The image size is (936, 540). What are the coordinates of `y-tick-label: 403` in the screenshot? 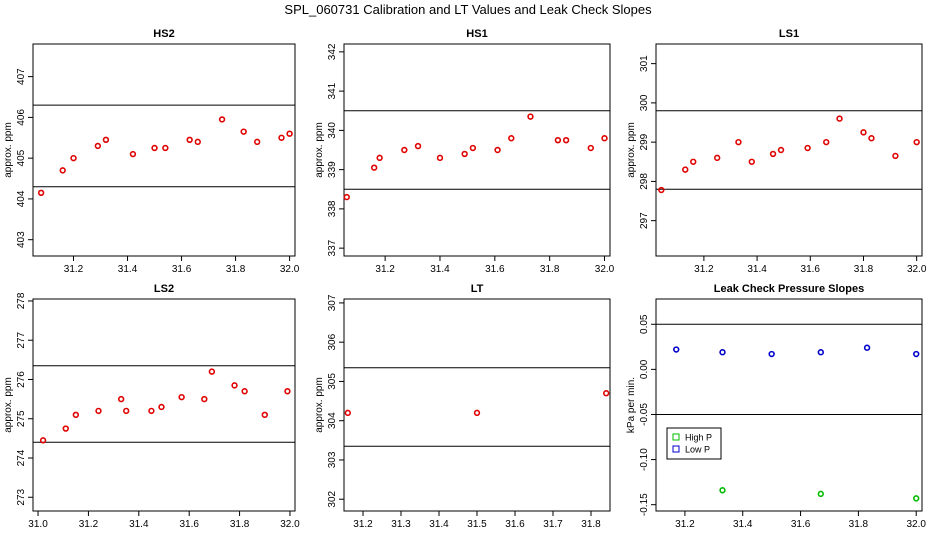 It's located at (21, 239).